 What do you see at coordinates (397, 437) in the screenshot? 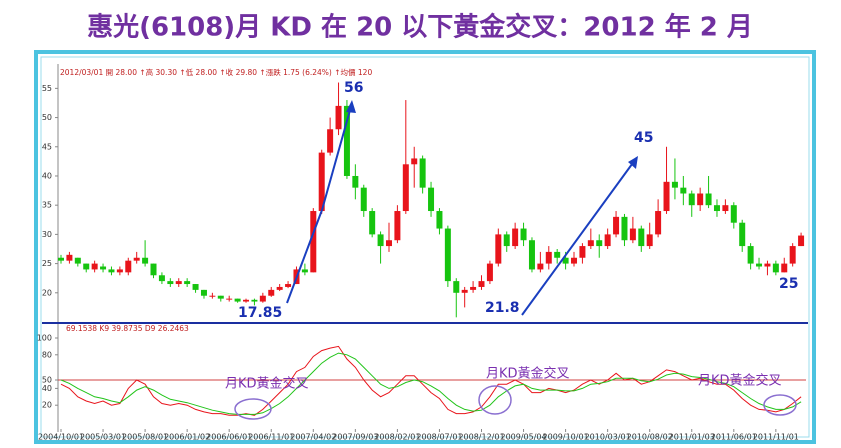
I see `x-tick-label: 2008/02/01` at bounding box center [397, 437].